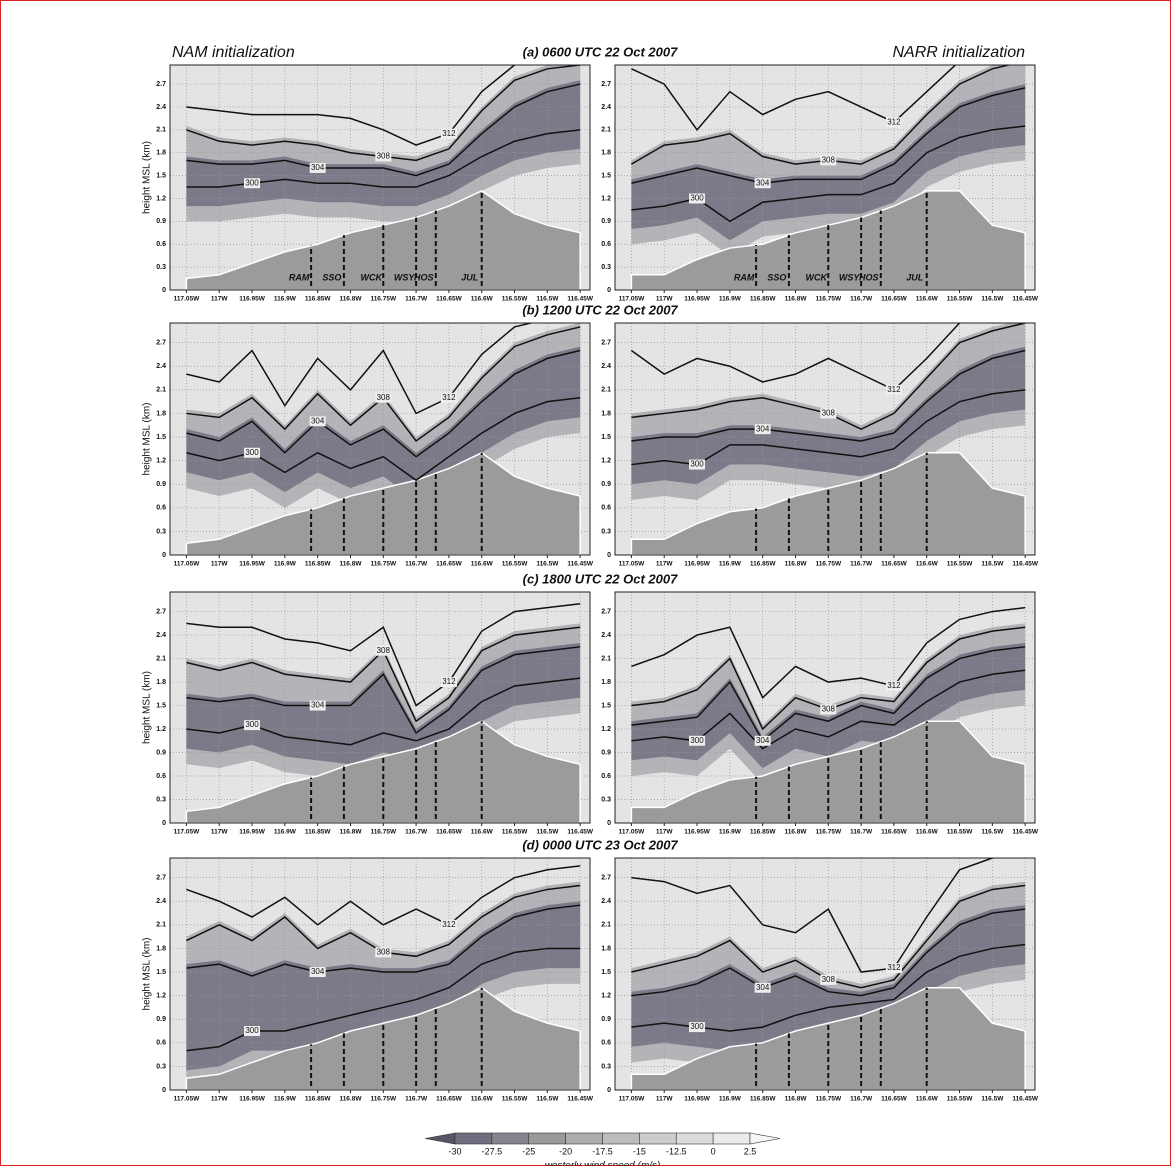 The width and height of the screenshot is (1171, 1166). Describe the element at coordinates (697, 299) in the screenshot. I see `x-tick-label: 116.95W` at that location.